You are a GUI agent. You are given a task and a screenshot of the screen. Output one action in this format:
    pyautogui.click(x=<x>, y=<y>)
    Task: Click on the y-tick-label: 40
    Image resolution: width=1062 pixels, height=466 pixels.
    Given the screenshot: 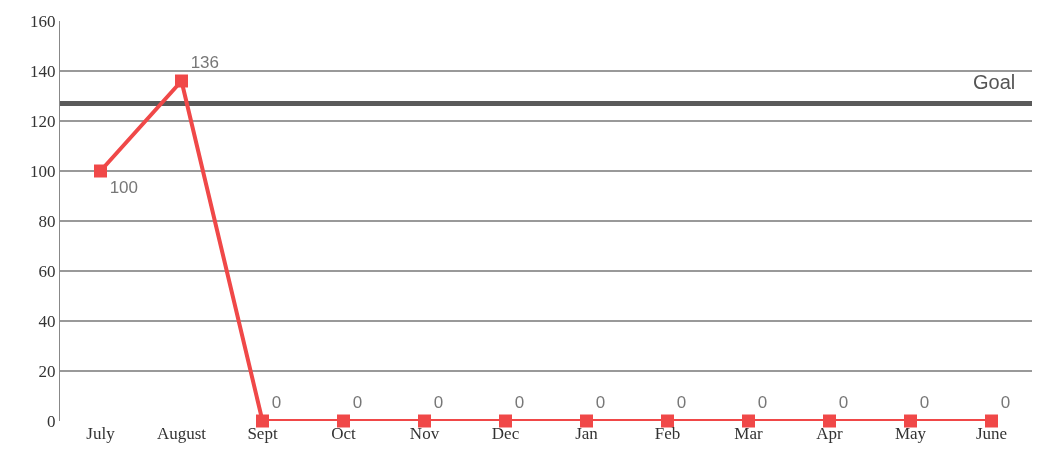 What is the action you would take?
    pyautogui.click(x=47, y=321)
    